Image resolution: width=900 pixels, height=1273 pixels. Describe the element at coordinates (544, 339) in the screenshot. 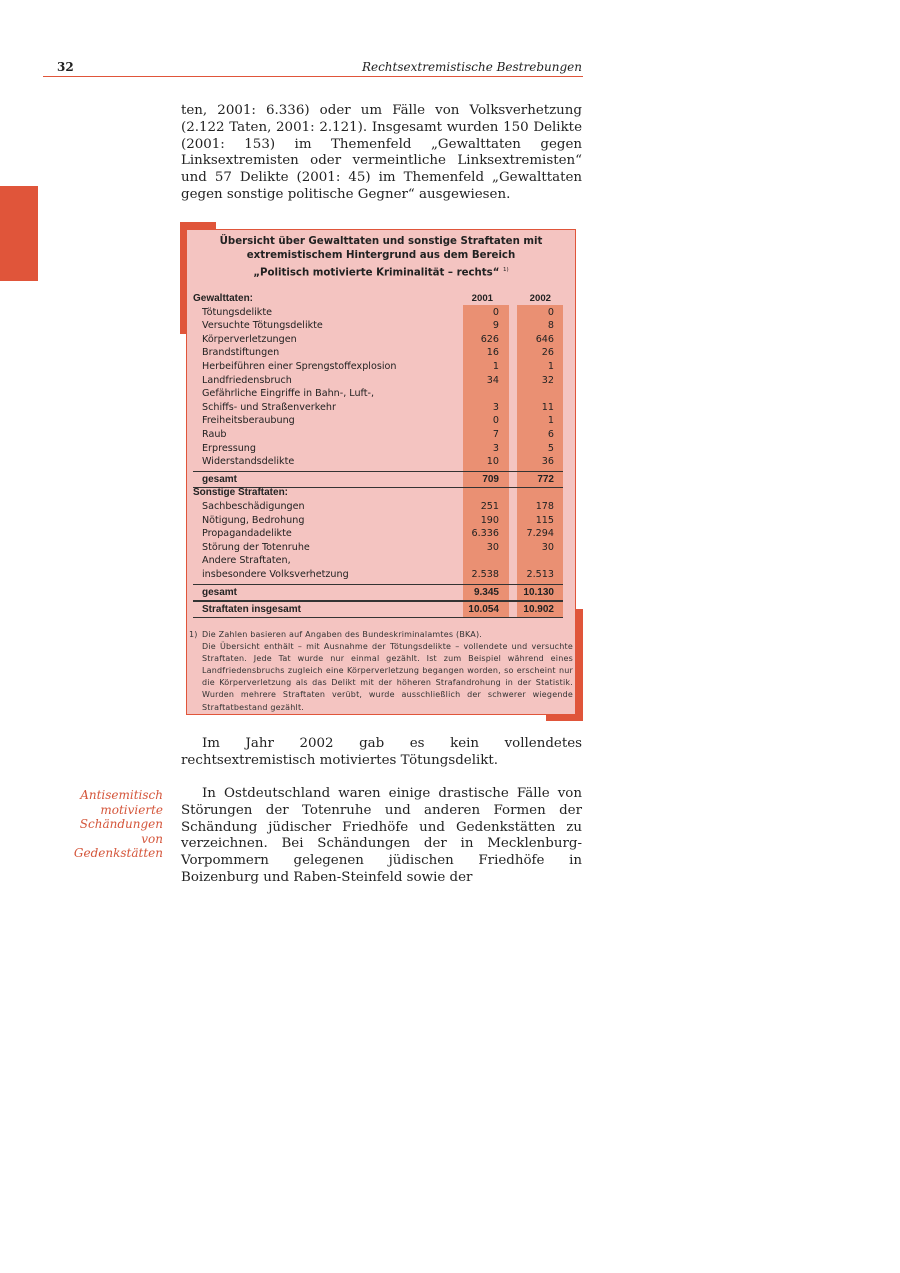

I see `cell-value: 646` at that location.